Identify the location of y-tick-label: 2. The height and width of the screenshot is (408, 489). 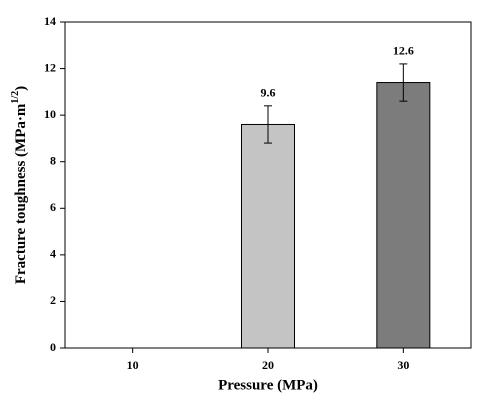
(53, 300).